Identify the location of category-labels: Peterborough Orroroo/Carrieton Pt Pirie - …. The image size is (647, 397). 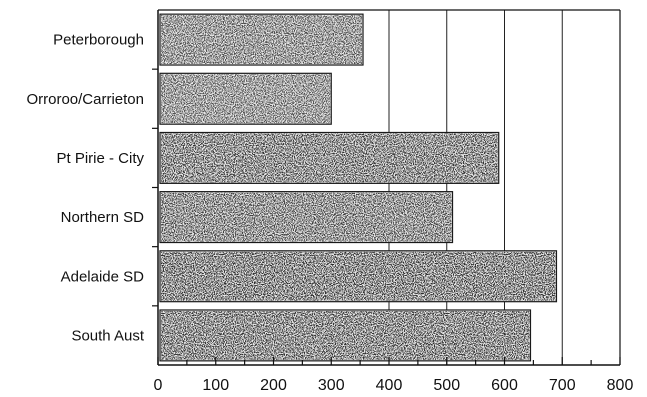
(85, 188).